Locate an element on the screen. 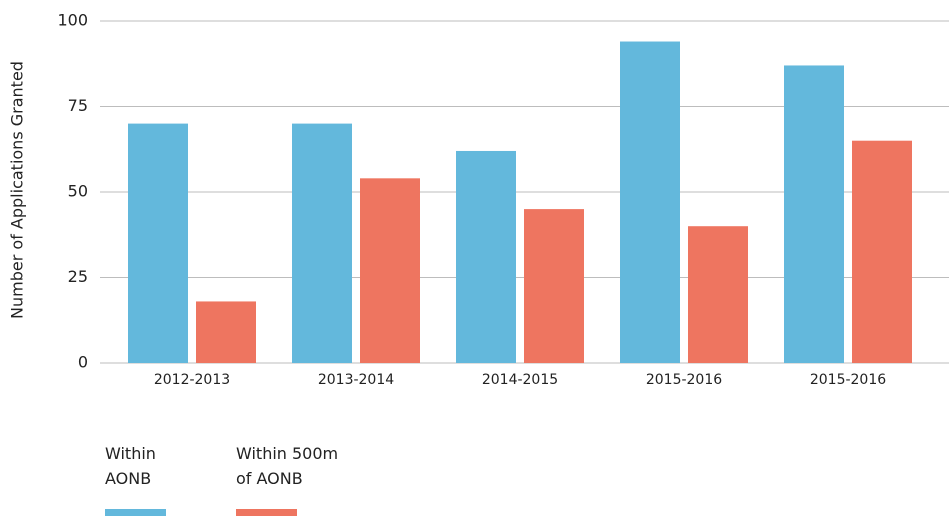 This screenshot has width=949, height=516. y-axis-title: Number of Applications Granted is located at coordinates (17, 190).